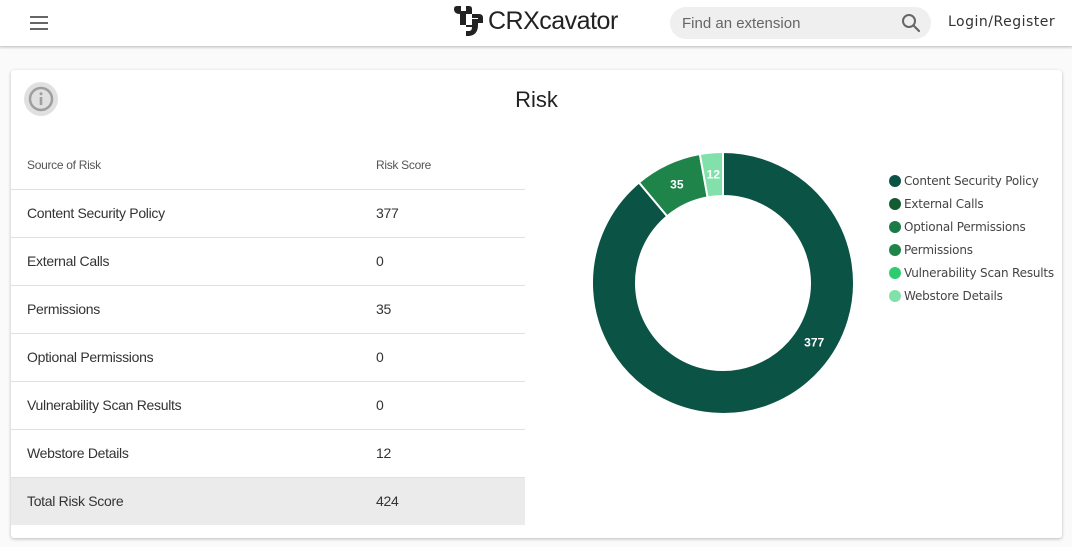 The image size is (1072, 547). Describe the element at coordinates (193, 309) in the screenshot. I see `row-source: Permissions` at that location.